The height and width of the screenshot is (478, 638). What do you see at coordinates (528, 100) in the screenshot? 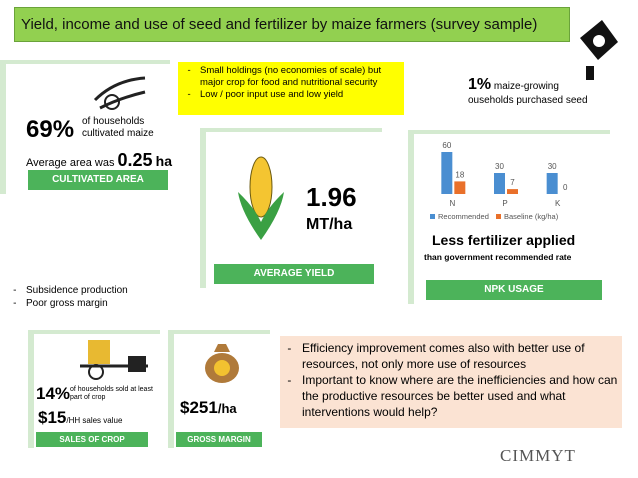
I see `seed-line: ouseholds purchased seed` at bounding box center [528, 100].